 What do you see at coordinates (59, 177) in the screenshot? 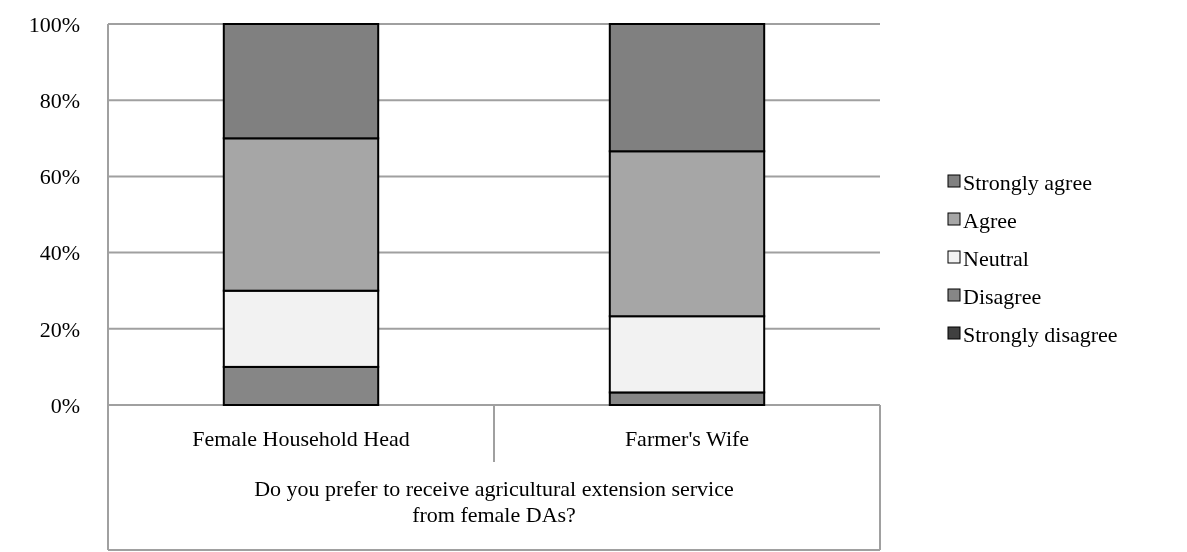
I see `y-tick-label: 60%` at bounding box center [59, 177].